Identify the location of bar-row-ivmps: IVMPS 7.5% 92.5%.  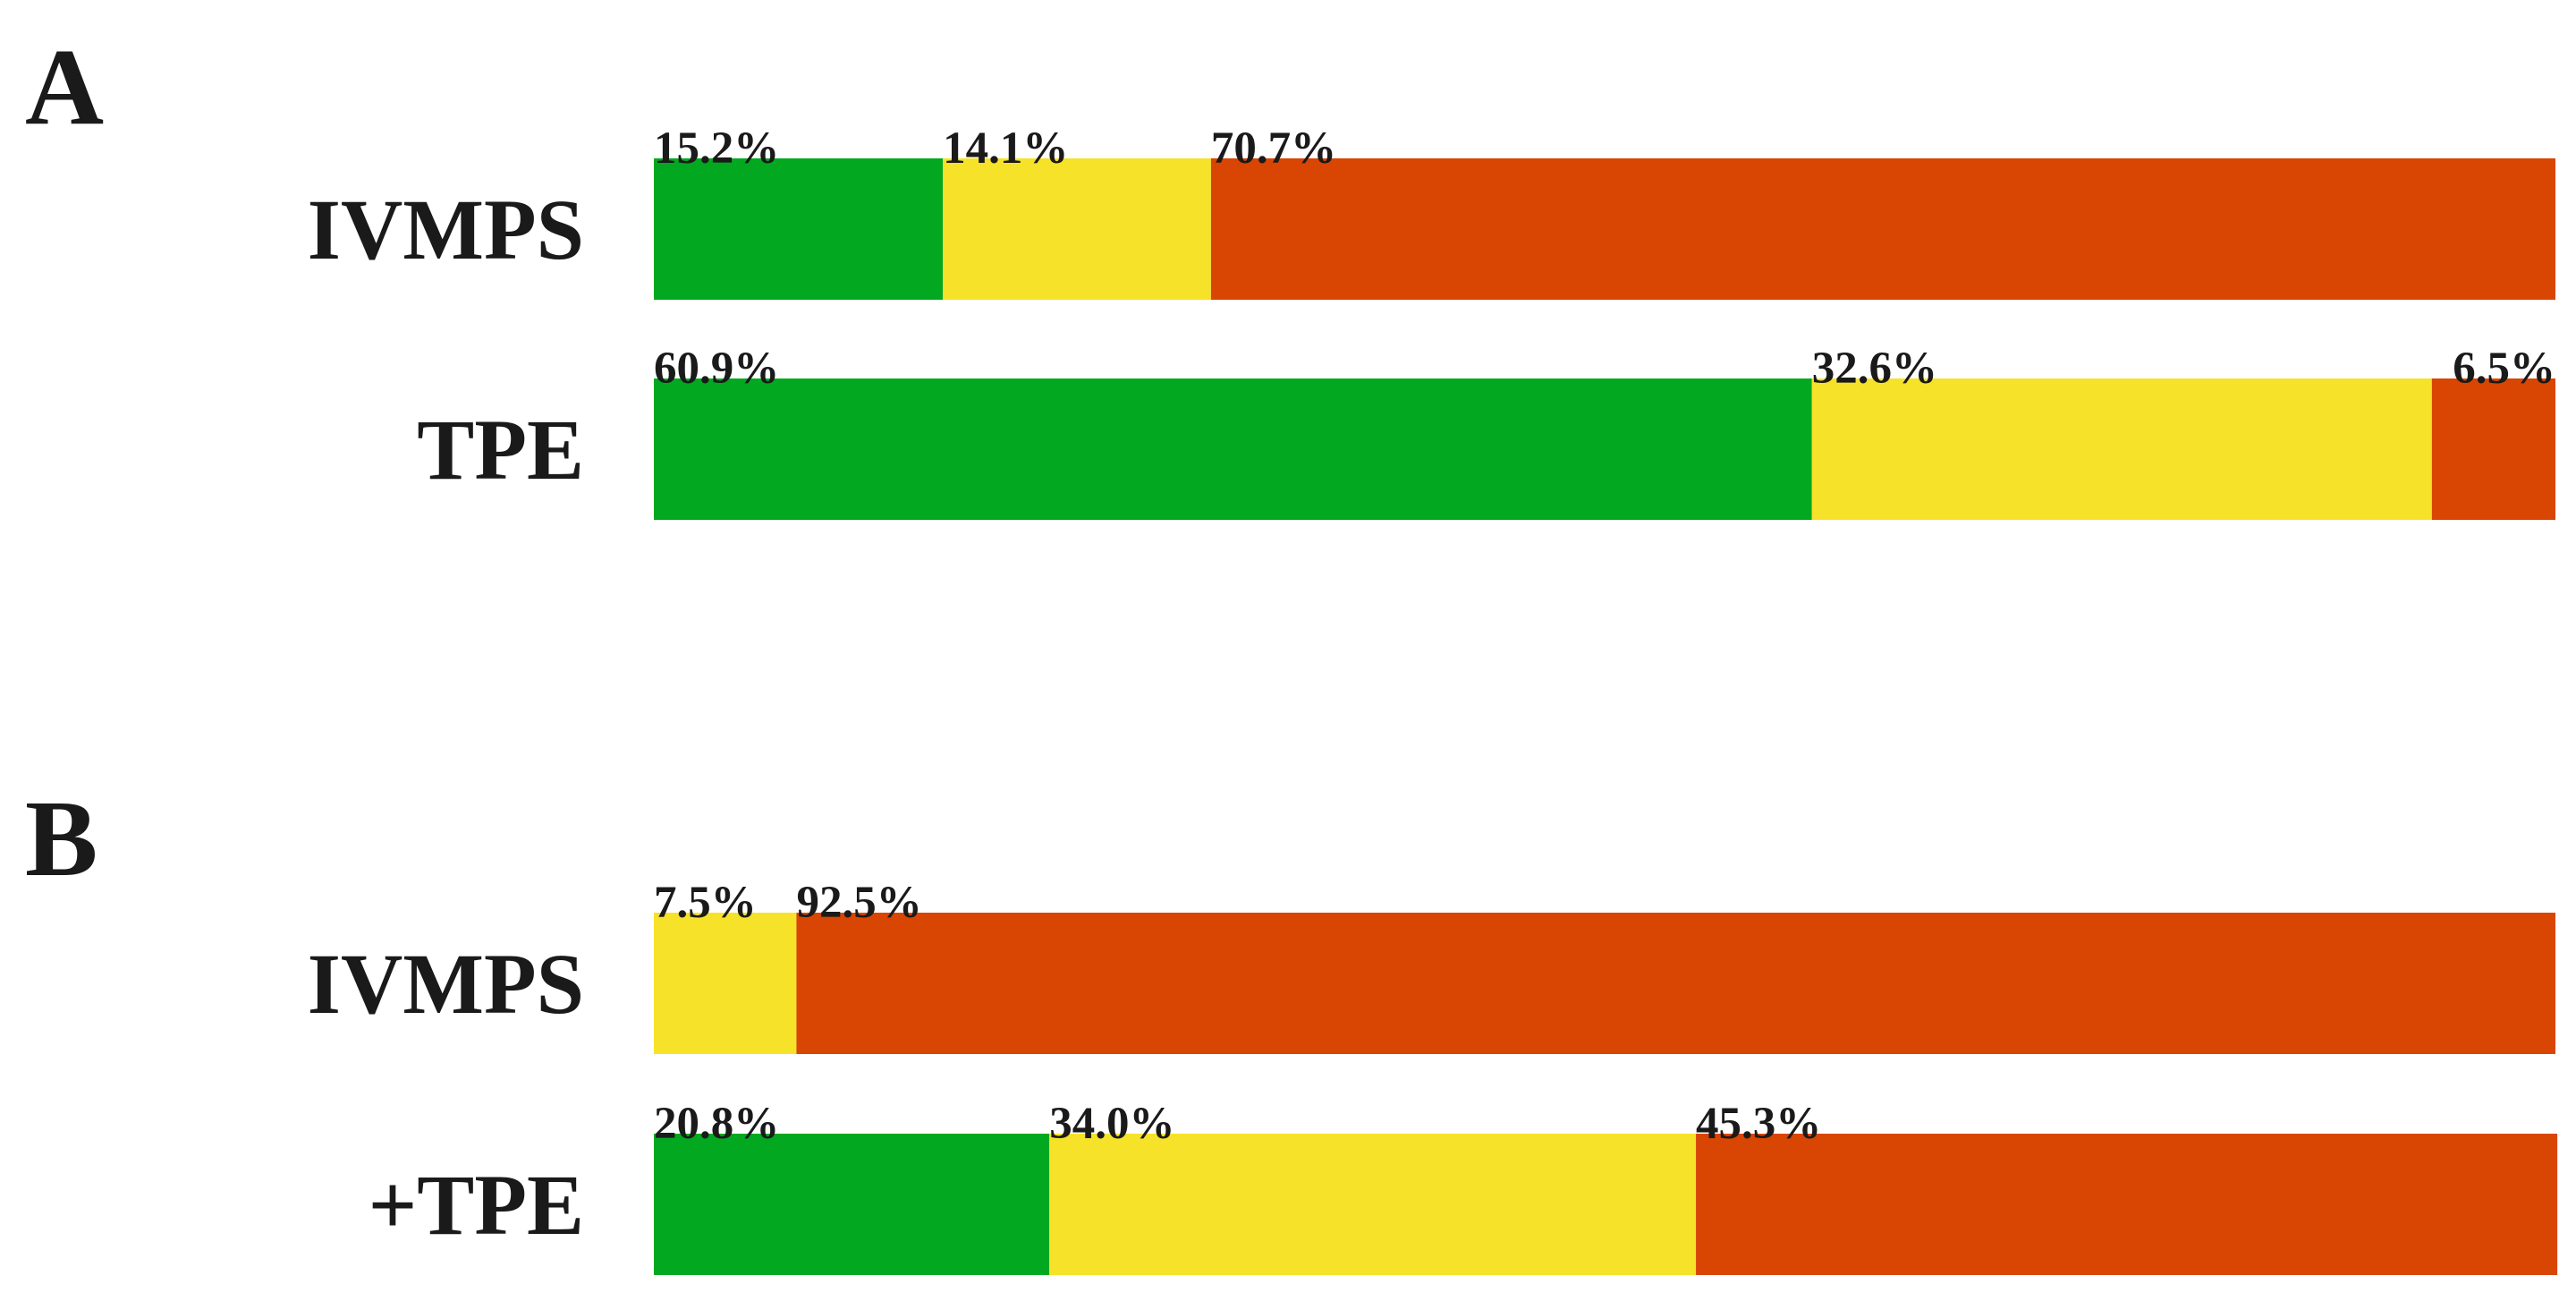
(1432, 966).